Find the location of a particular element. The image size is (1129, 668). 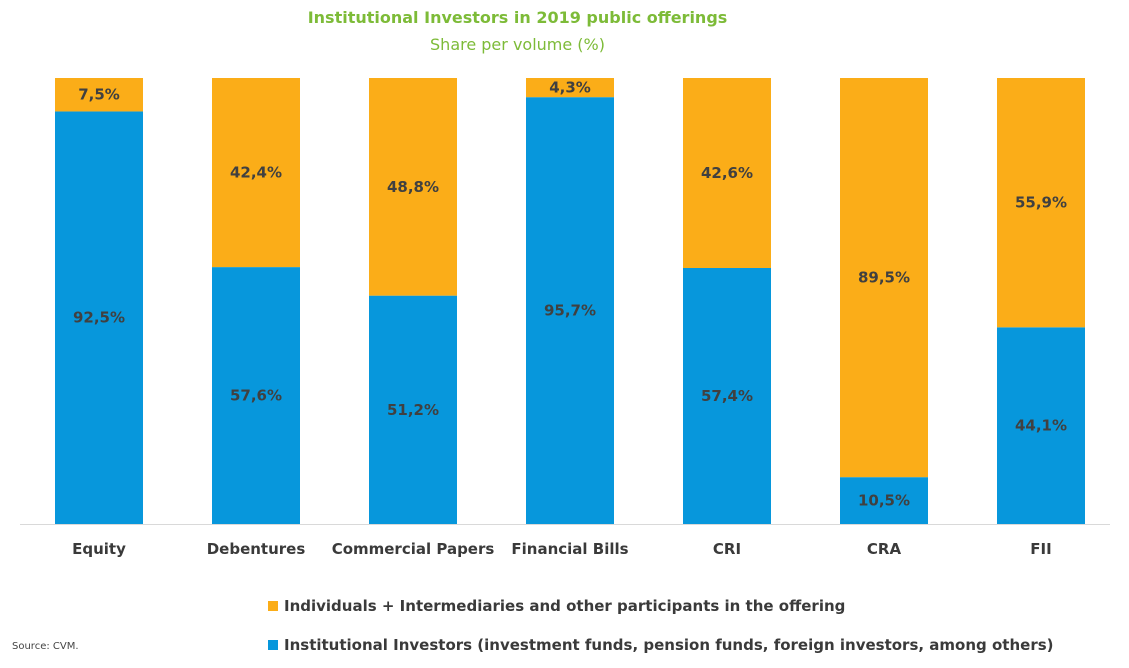

data-label-debentures-institutional: 57,6% is located at coordinates (256, 396).